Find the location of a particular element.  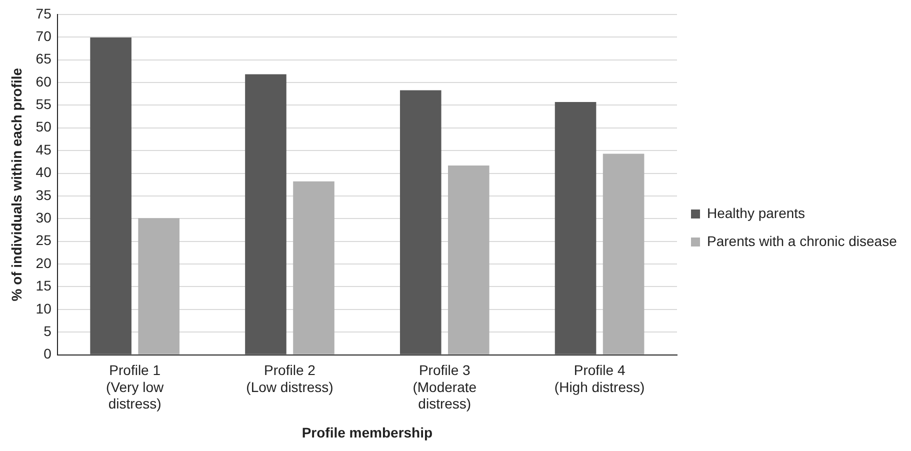

x-tick-label: Profile 1 (Very low distress) is located at coordinates (135, 387).